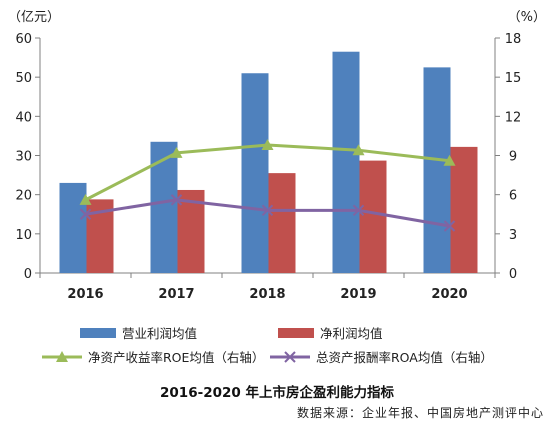  What do you see at coordinates (267, 294) in the screenshot?
I see `x-tick-label: 2018` at bounding box center [267, 294].